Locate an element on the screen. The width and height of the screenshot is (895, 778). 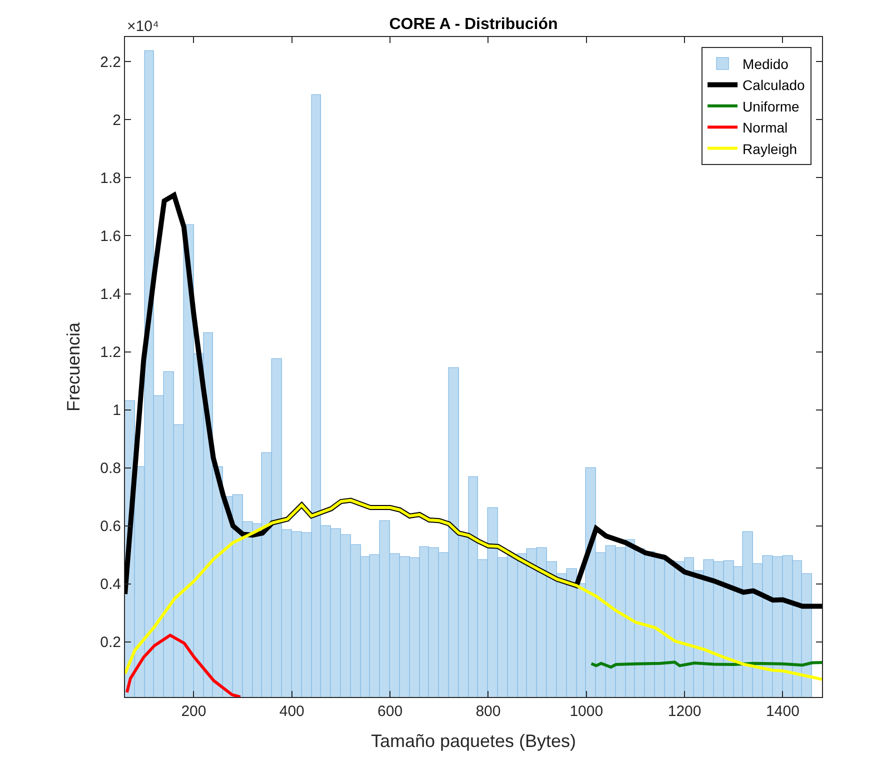
line-series is located at coordinates (183, 665).